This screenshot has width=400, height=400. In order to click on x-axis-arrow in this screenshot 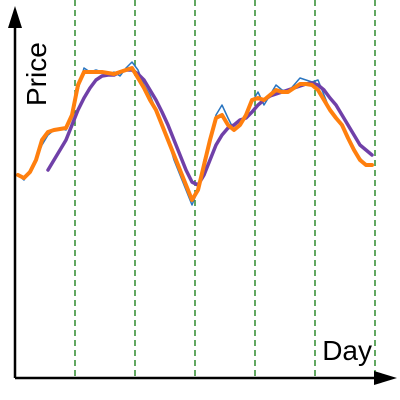, I will do `click(385, 378)`.